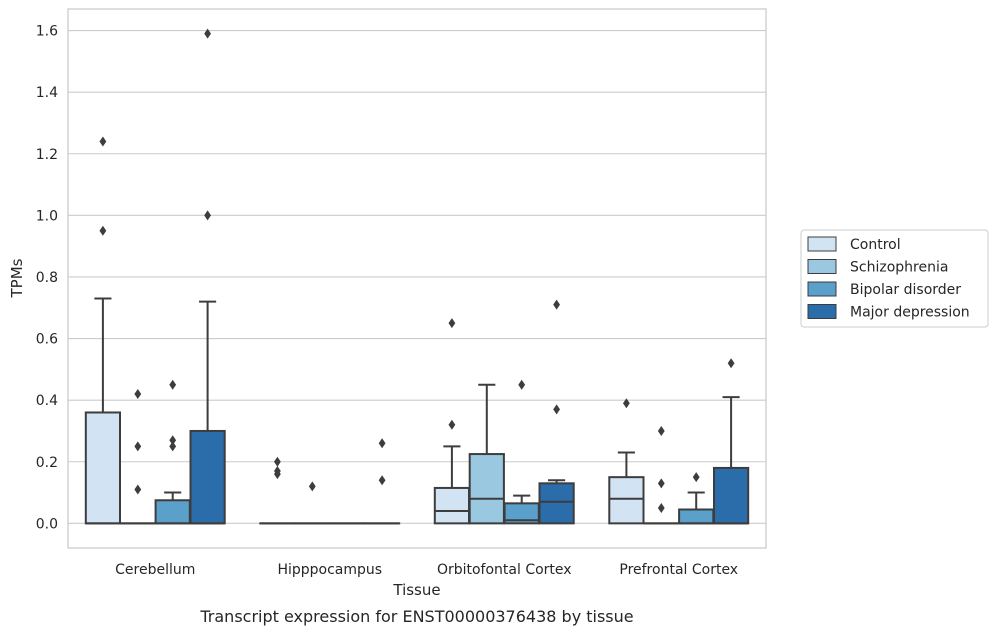 This screenshot has height=634, width=997. I want to click on legend-entry-label: Major depression, so click(910, 313).